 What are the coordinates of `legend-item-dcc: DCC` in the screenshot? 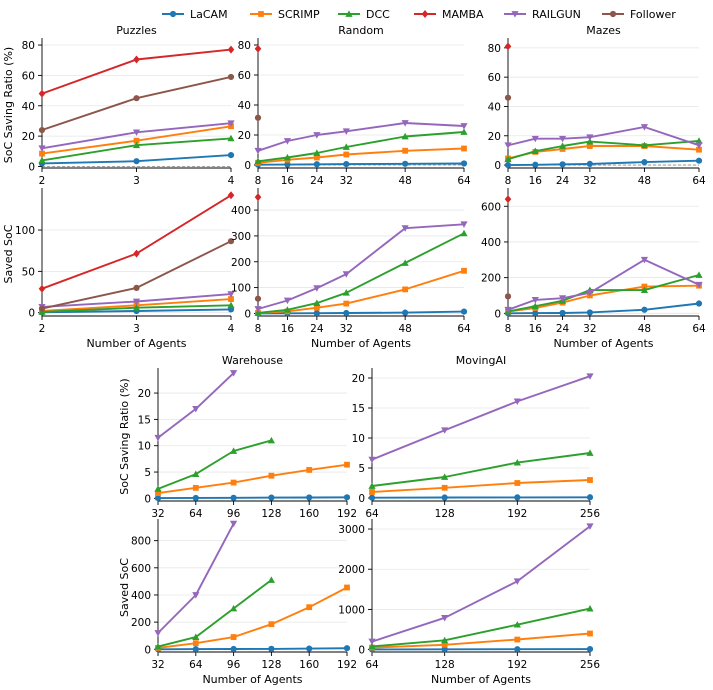 It's located at (364, 14).